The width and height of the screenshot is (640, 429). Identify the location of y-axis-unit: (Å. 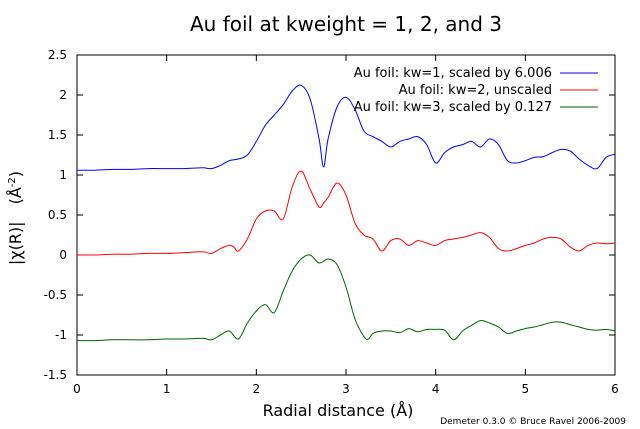
(15, 195).